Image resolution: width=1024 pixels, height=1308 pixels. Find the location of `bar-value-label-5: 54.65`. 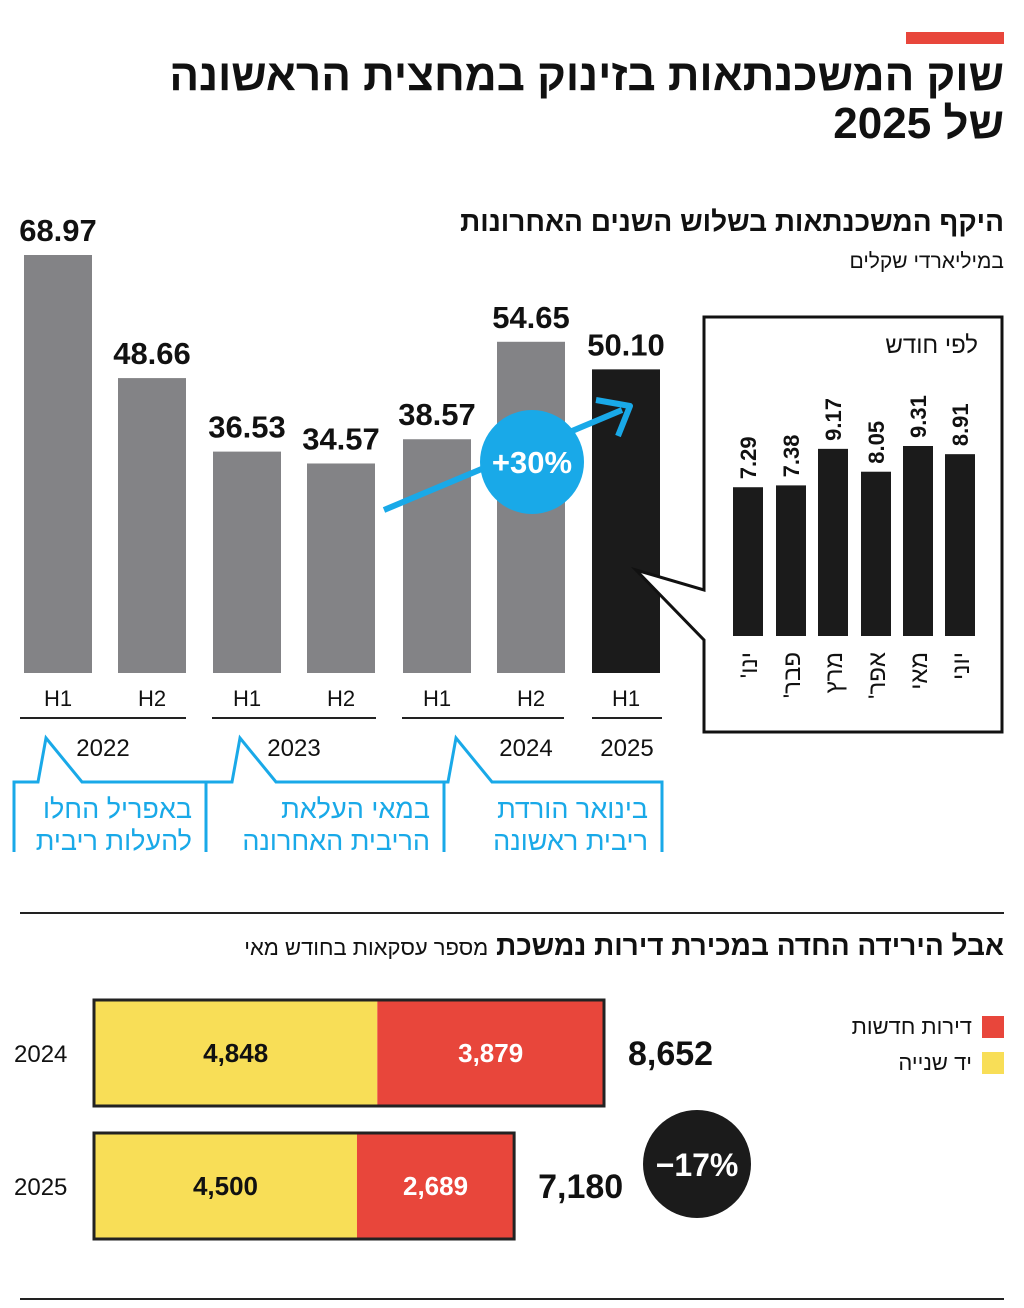

bar-value-label-5: 54.65 is located at coordinates (531, 317).